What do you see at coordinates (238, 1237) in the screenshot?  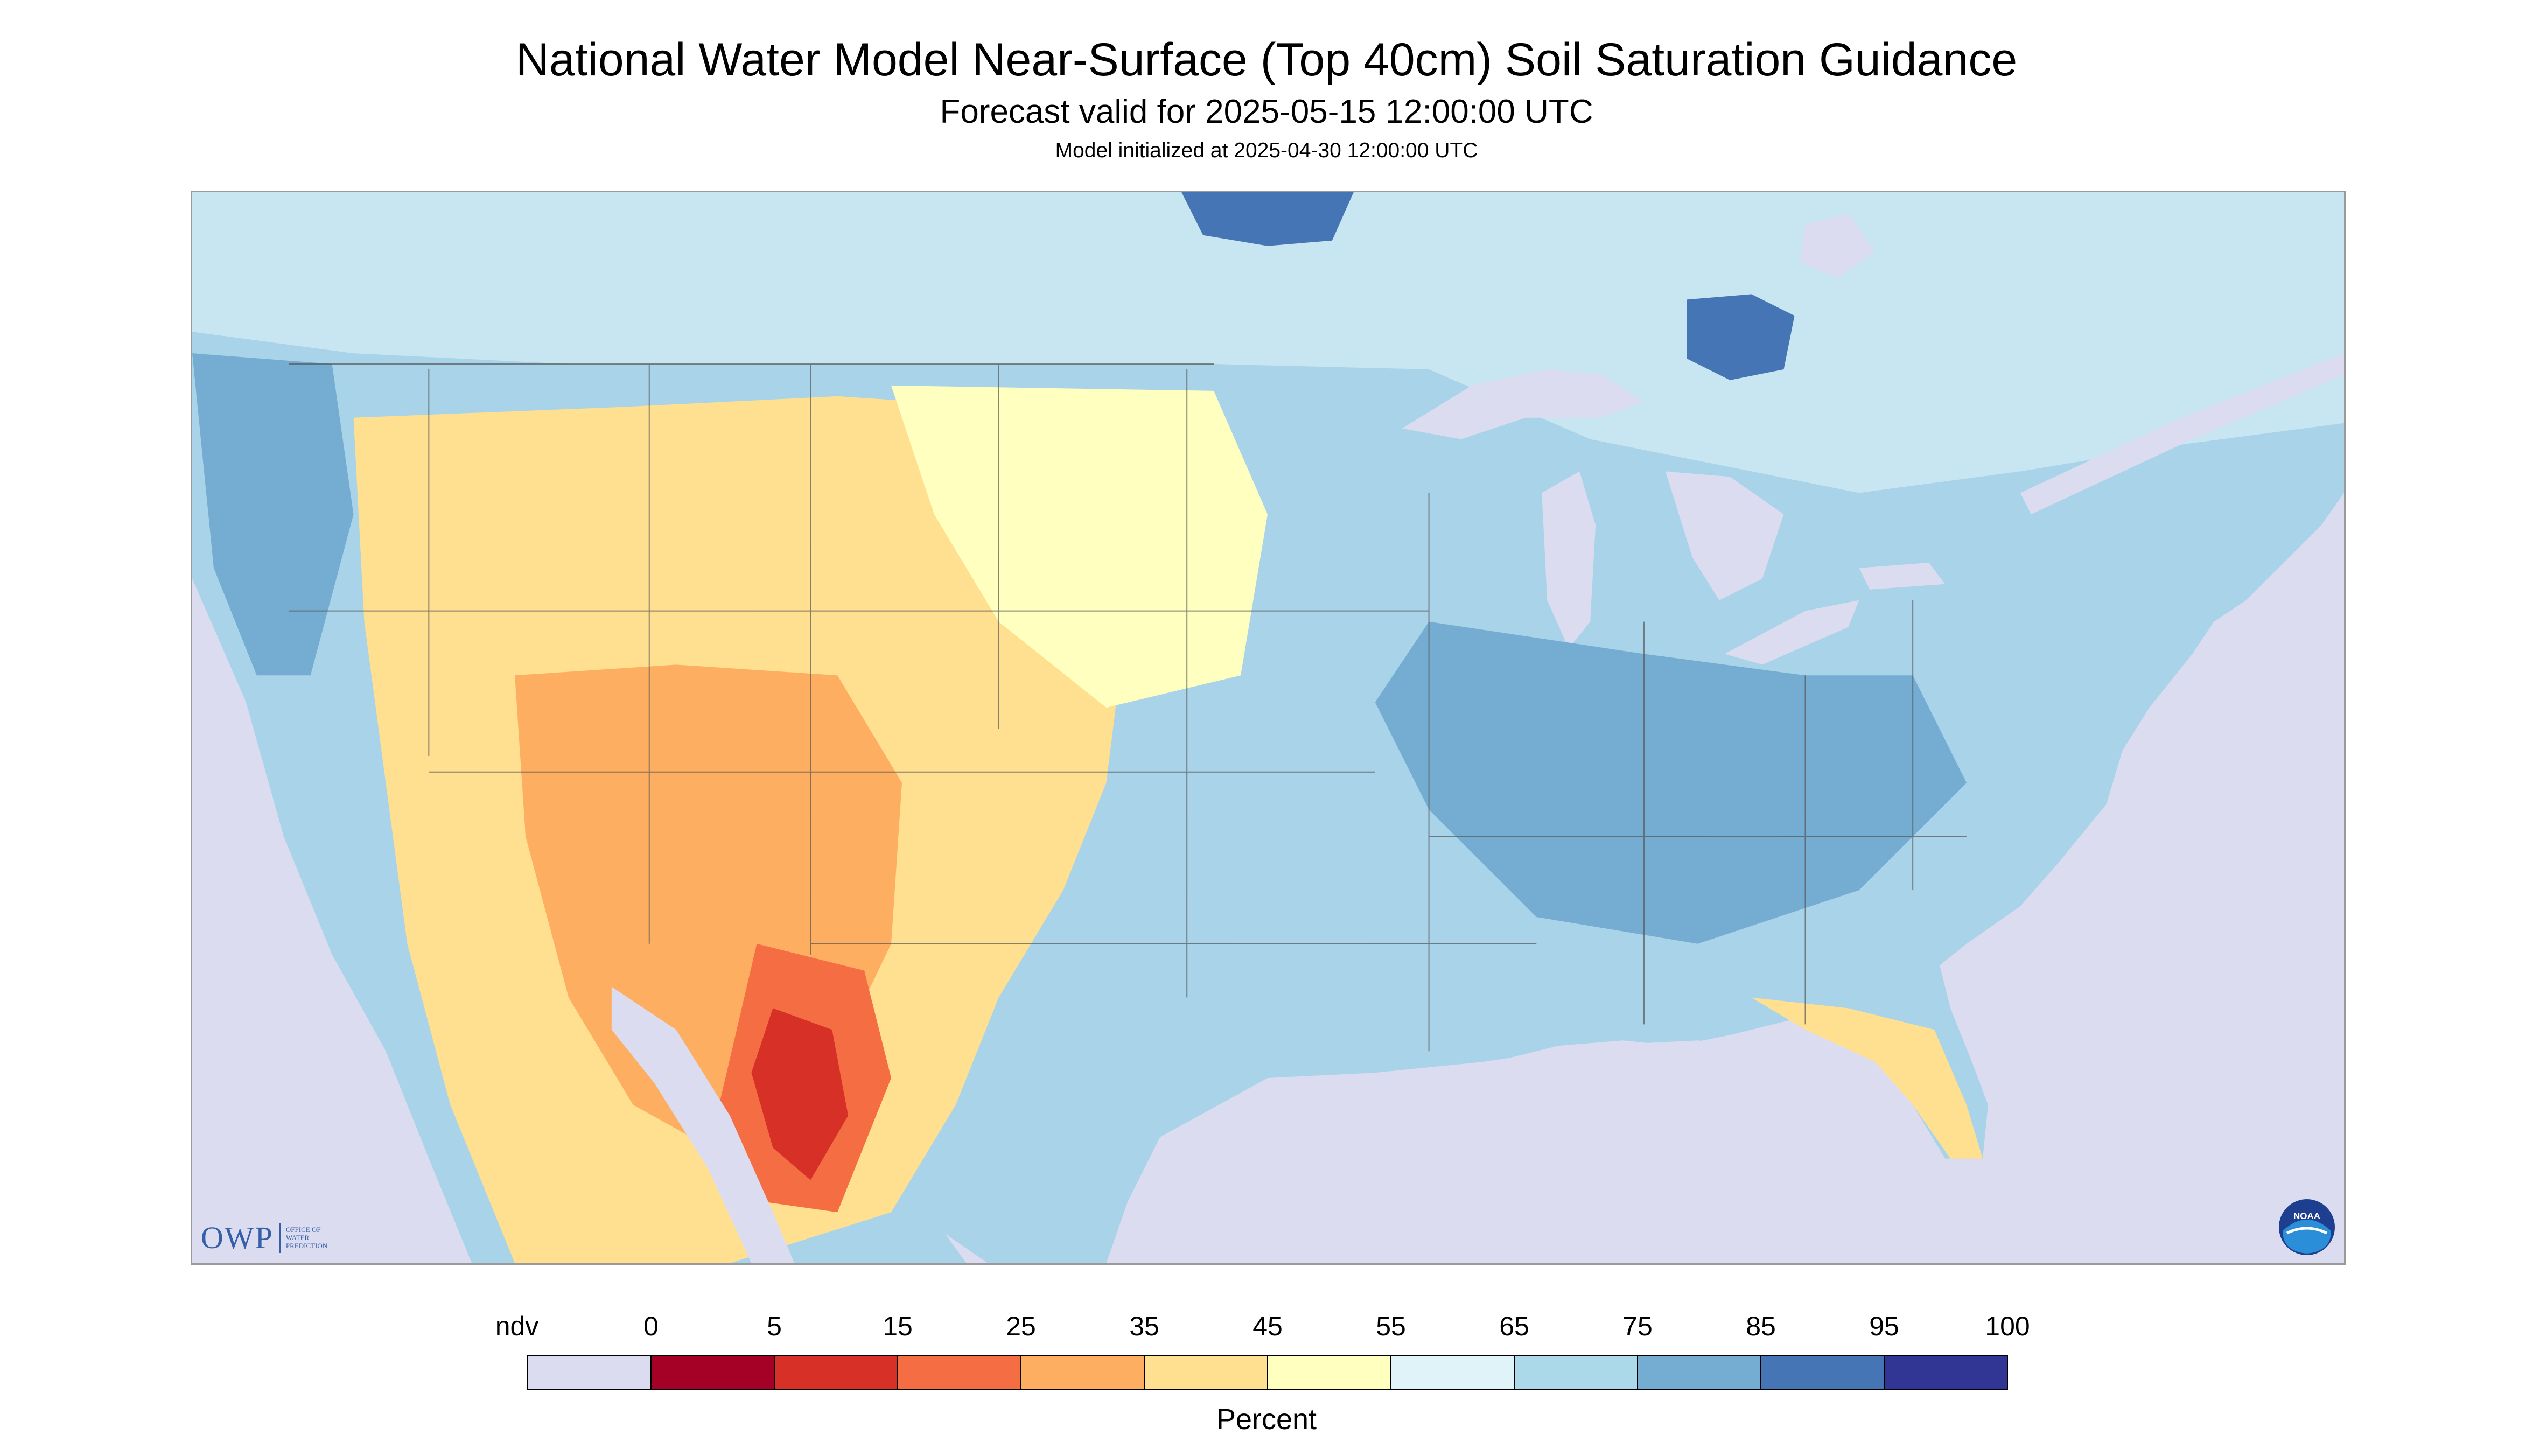 I see `owp-logo-text: OWP` at bounding box center [238, 1237].